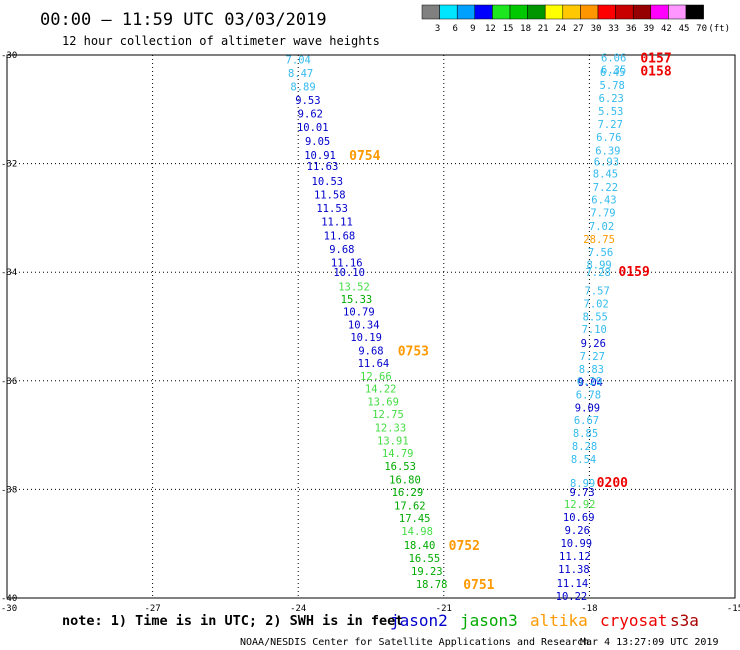 This screenshot has height=650, width=740. I want to click on wave-height-label: 7.22, so click(605, 188).